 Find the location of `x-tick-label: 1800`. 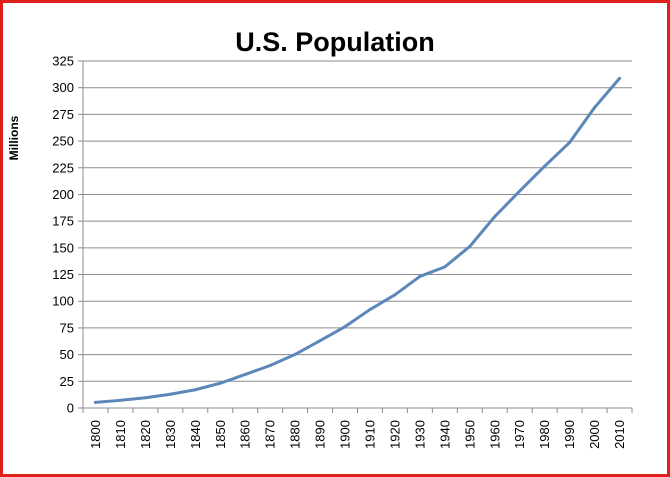

x-tick-label: 1800 is located at coordinates (95, 434).